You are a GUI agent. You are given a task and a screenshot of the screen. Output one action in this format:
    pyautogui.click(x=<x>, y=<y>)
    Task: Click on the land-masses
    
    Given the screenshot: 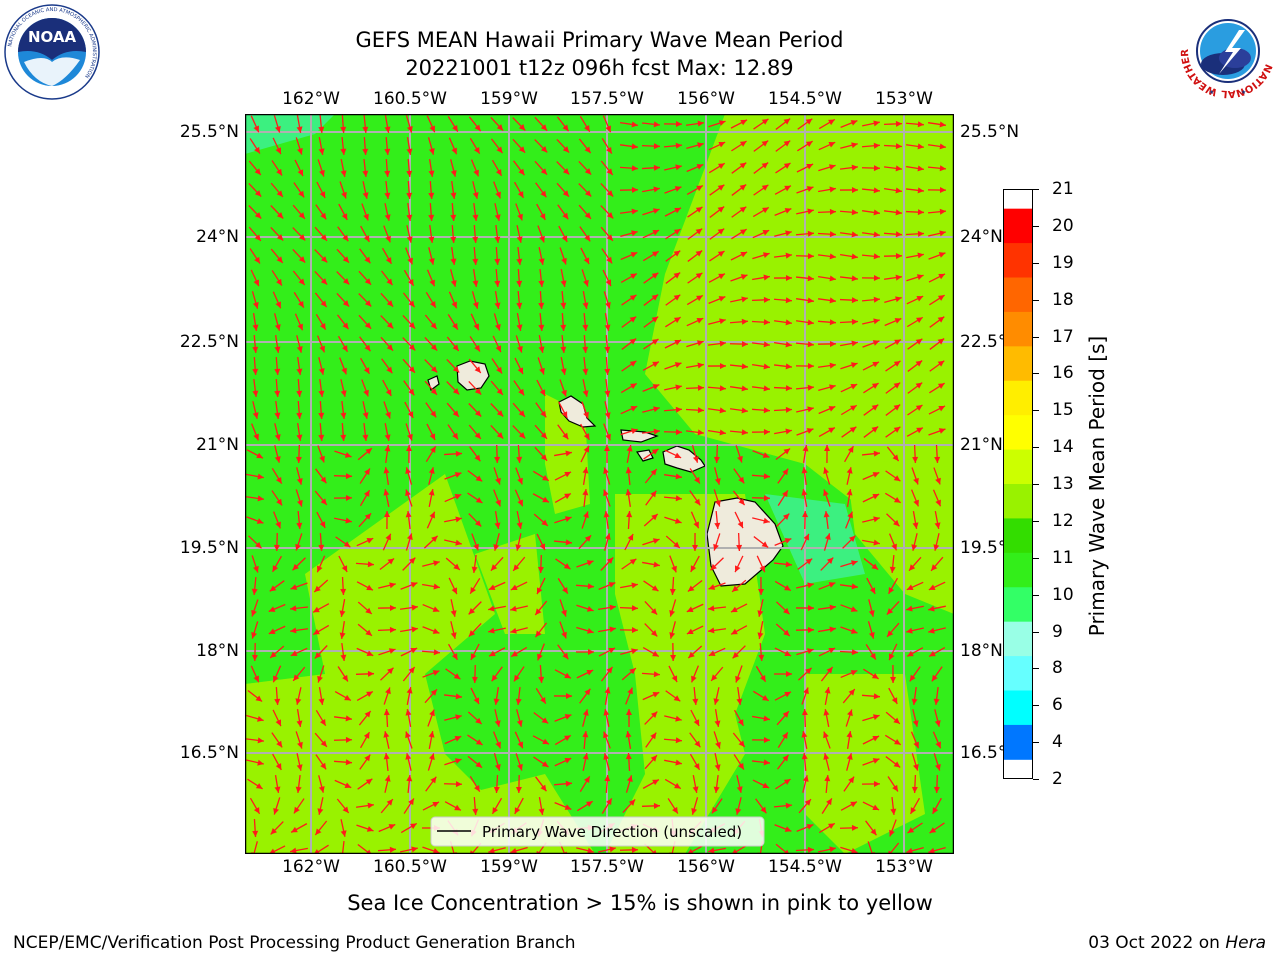 What is the action you would take?
    pyautogui.click(x=605, y=473)
    